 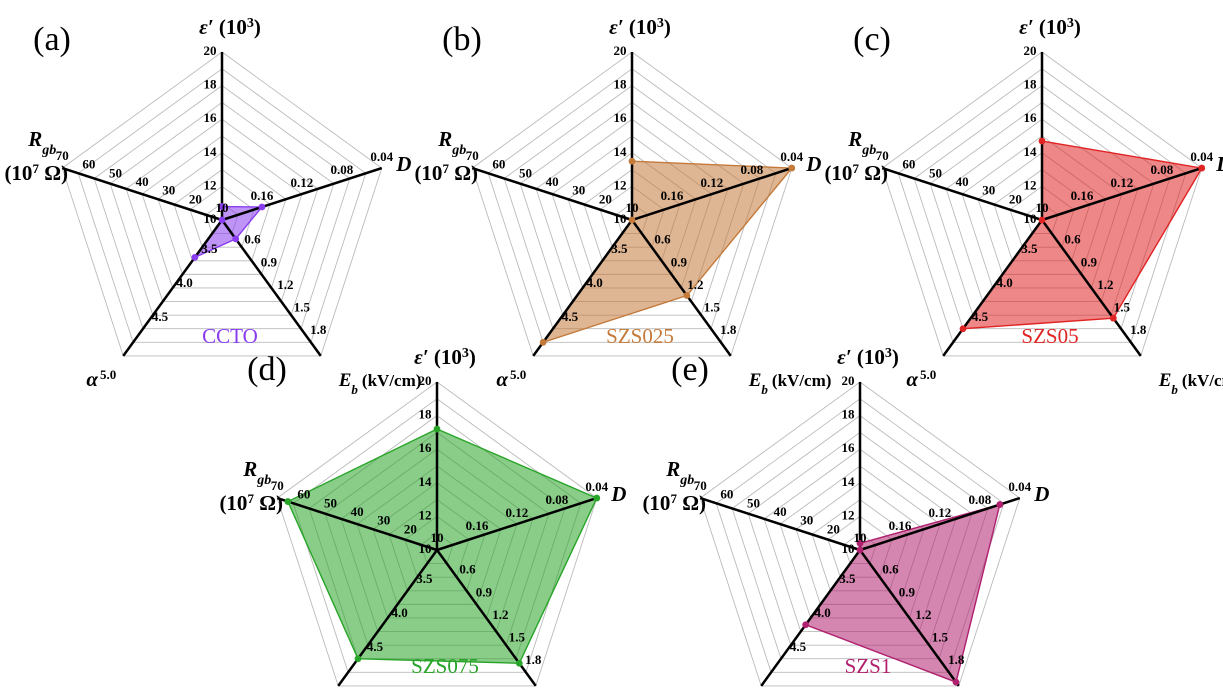 I want to click on axis-line-Rgb, so click(x=142, y=194).